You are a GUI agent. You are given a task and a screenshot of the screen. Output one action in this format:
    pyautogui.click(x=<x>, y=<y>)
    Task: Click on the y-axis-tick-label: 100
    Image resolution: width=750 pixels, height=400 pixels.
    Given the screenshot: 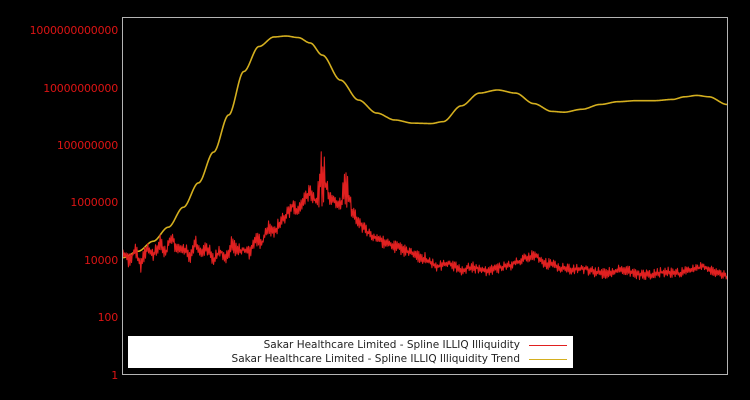 What is the action you would take?
    pyautogui.click(x=108, y=318)
    